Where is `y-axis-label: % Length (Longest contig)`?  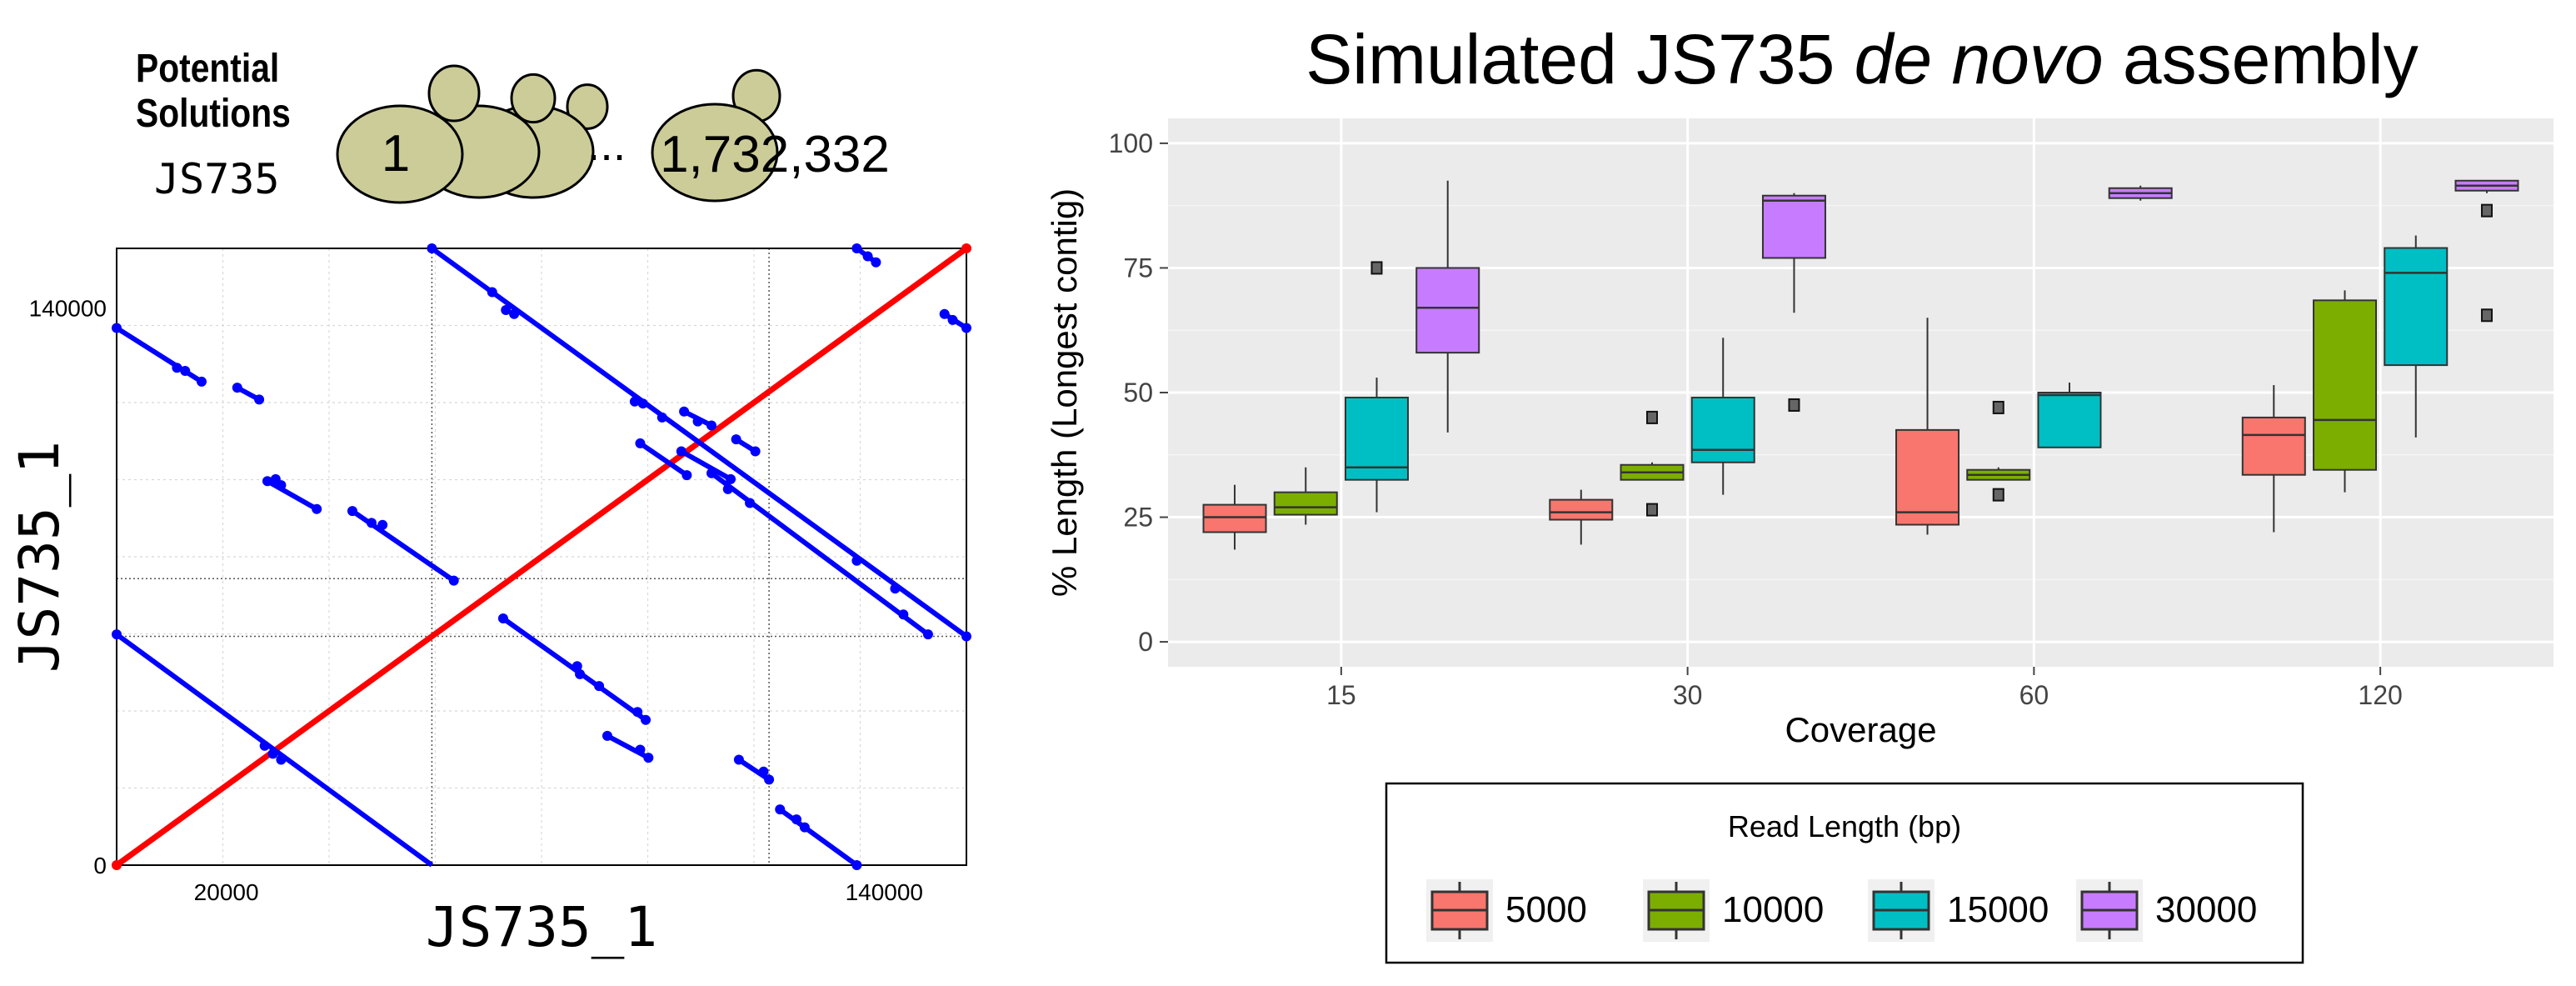 y-axis-label: % Length (Longest contig) is located at coordinates (1064, 392).